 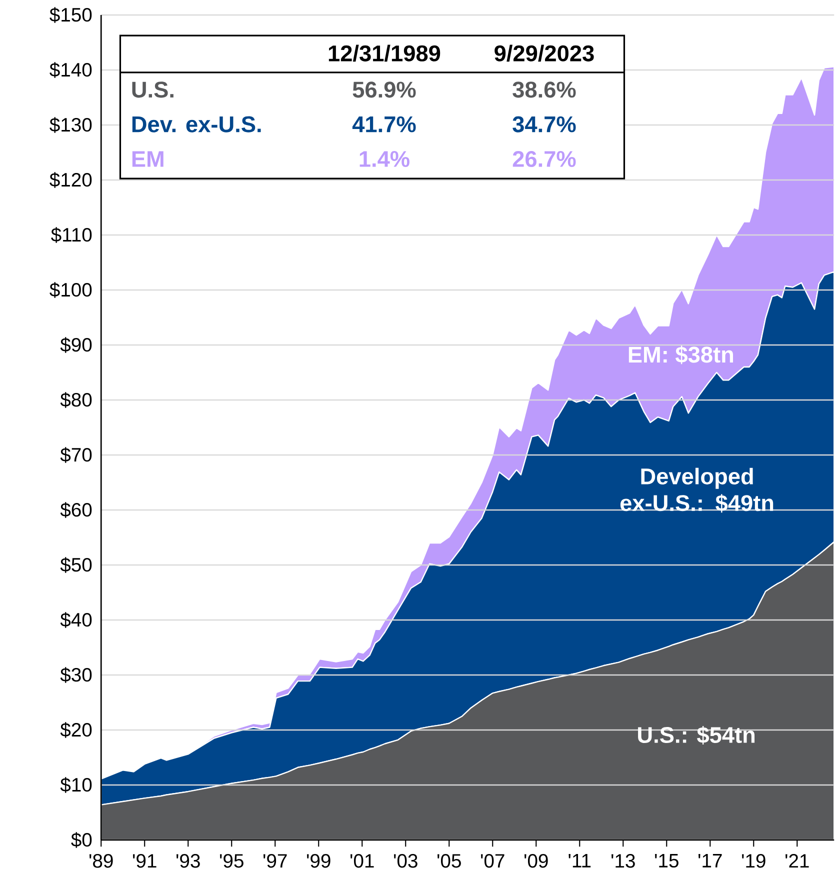 What do you see at coordinates (696, 735) in the screenshot?
I see `annotation: U.S.: $54tn` at bounding box center [696, 735].